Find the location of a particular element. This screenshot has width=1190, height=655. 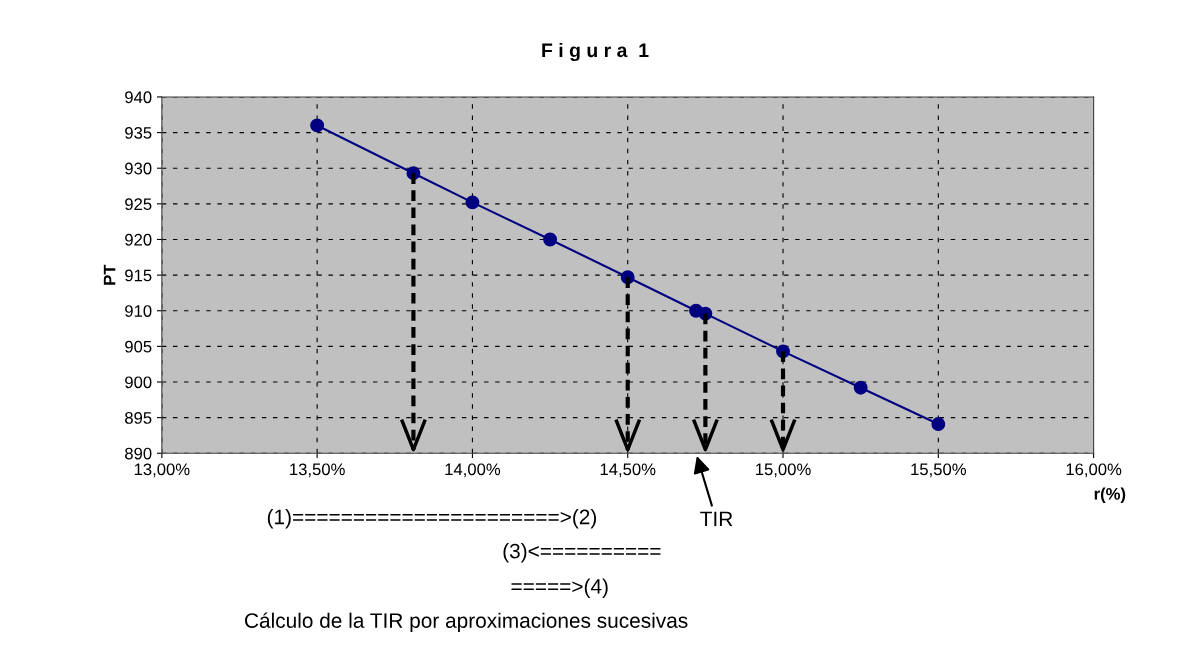

x-tick-label: 16,00% is located at coordinates (1094, 470).